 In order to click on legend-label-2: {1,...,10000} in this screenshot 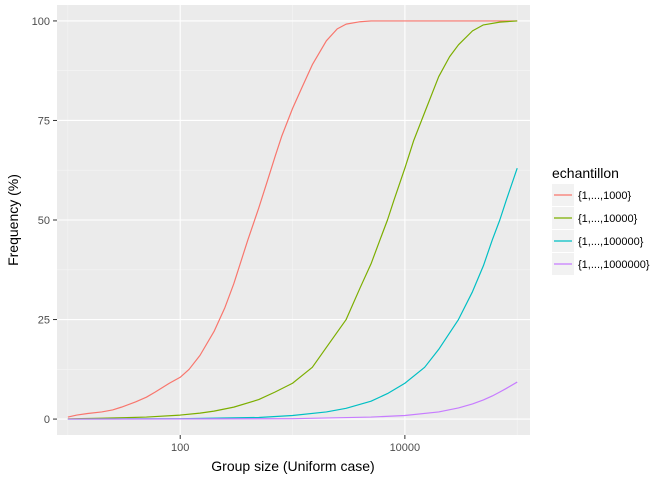, I will do `click(608, 219)`.